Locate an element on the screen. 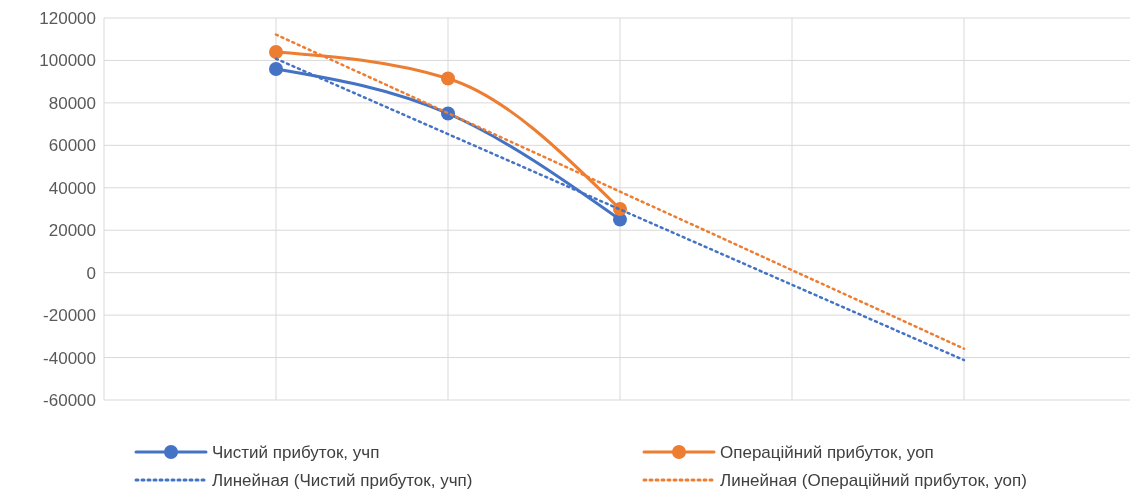  y-tick-label: 60000 is located at coordinates (72, 146).